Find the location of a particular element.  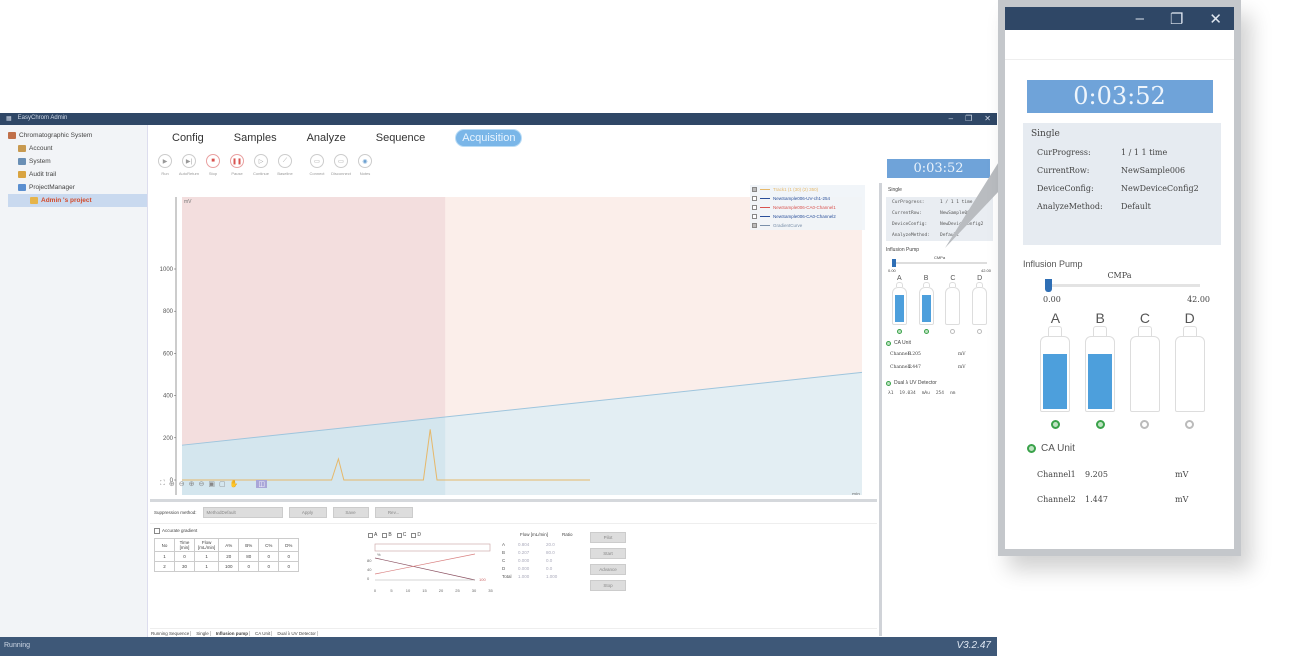

tab-sequence: Sequence is located at coordinates (400, 138).